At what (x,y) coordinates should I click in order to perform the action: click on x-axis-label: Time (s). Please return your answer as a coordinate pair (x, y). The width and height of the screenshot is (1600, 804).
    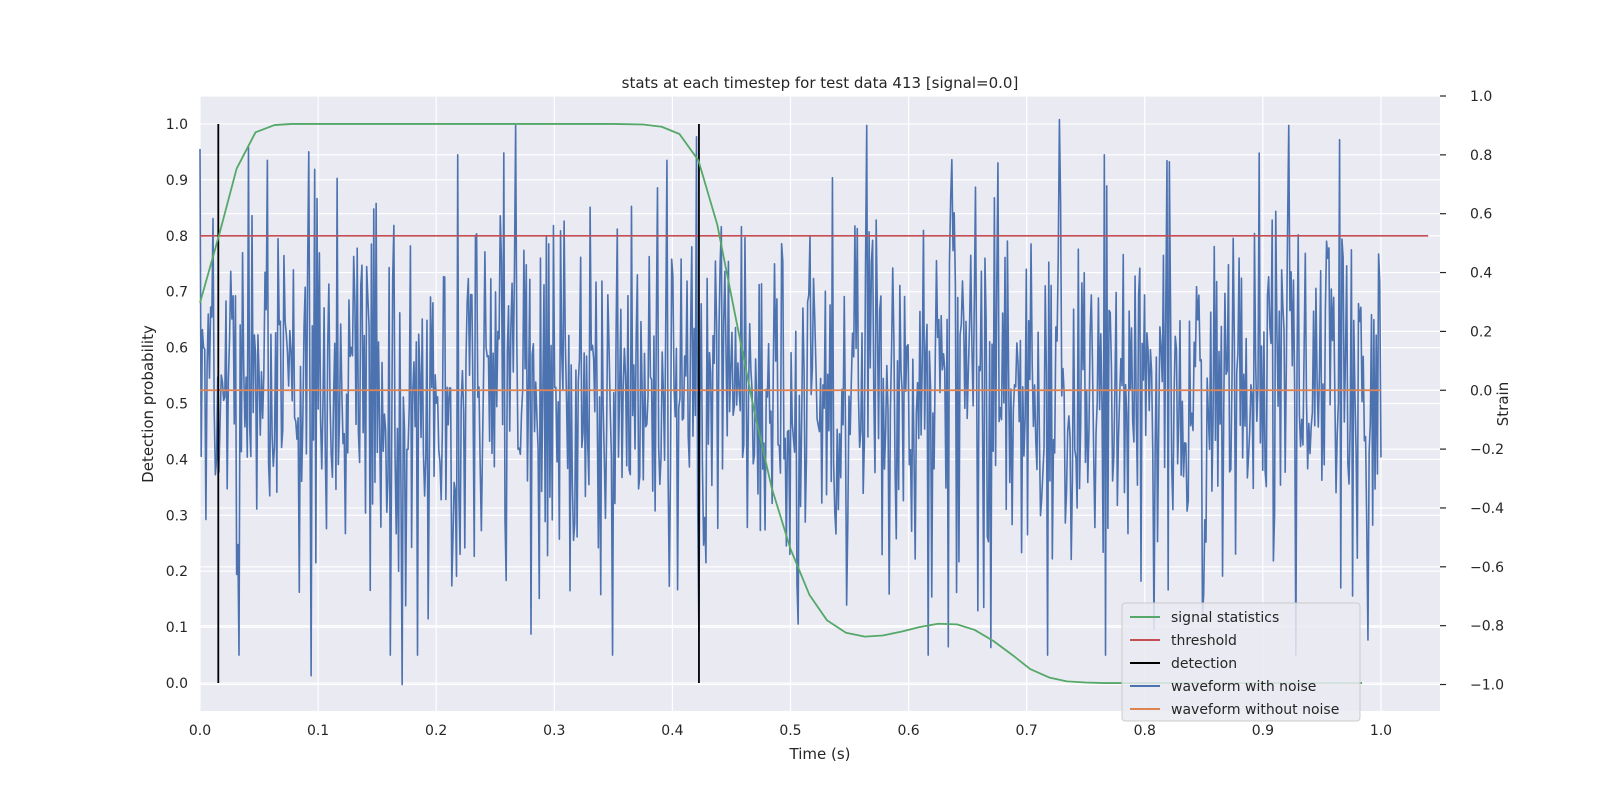
    Looking at the image, I should click on (820, 754).